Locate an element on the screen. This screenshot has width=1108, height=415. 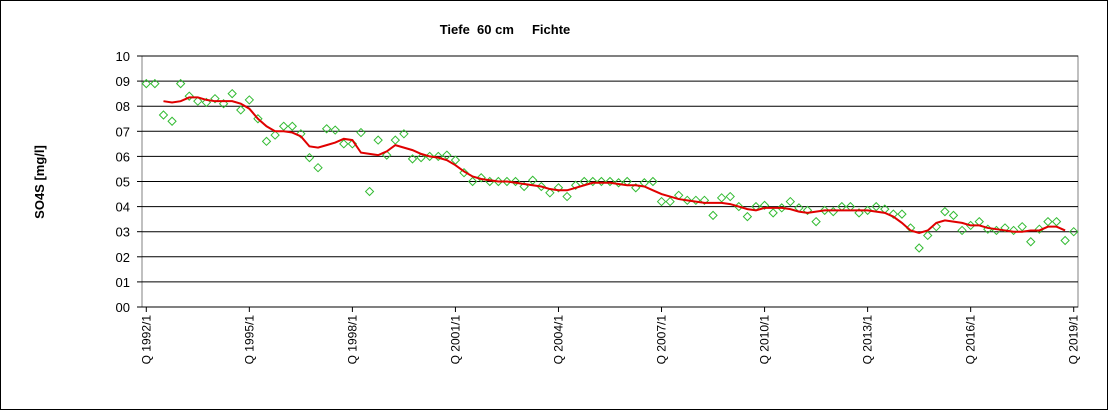
y-tick-label: 04 is located at coordinates (123, 207).